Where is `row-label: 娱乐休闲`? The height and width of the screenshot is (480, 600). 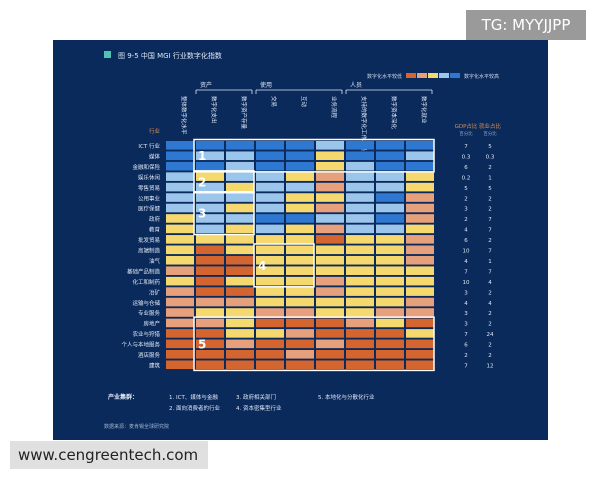
row-label: 娱乐休闲 is located at coordinates (149, 177).